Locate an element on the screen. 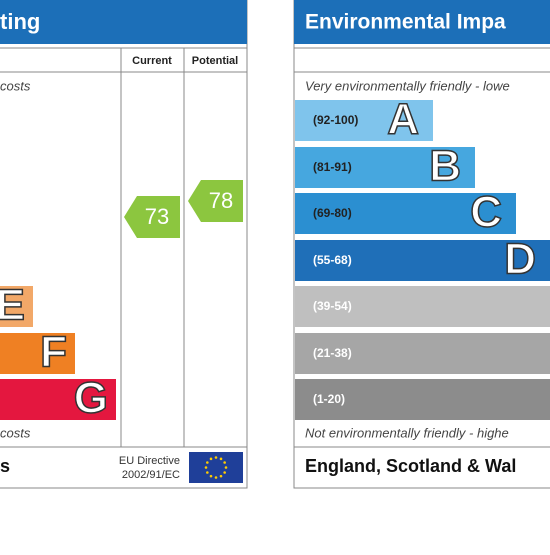  note: Very environmentally friendly - lowe is located at coordinates (407, 85).